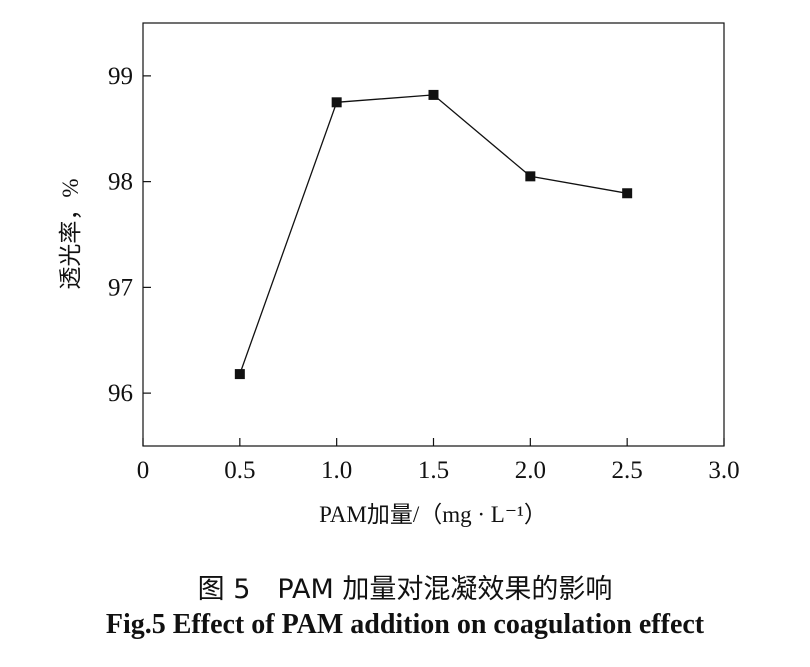  What do you see at coordinates (70, 233) in the screenshot?
I see `y-axis-label: 透光率，%` at bounding box center [70, 233].